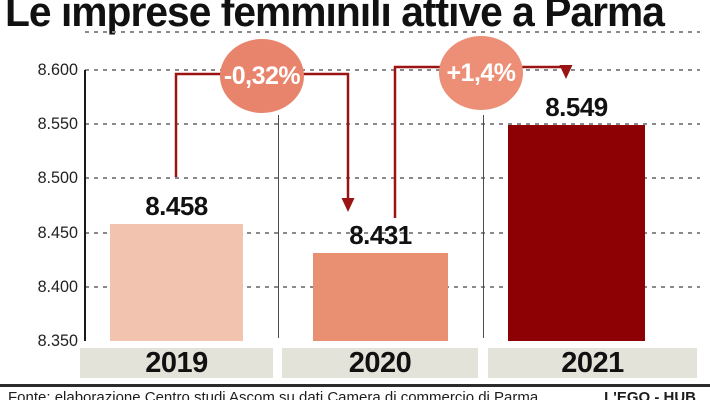 This screenshot has height=400, width=710. What do you see at coordinates (380, 235) in the screenshot?
I see `bar-value-label: 8.431` at bounding box center [380, 235].